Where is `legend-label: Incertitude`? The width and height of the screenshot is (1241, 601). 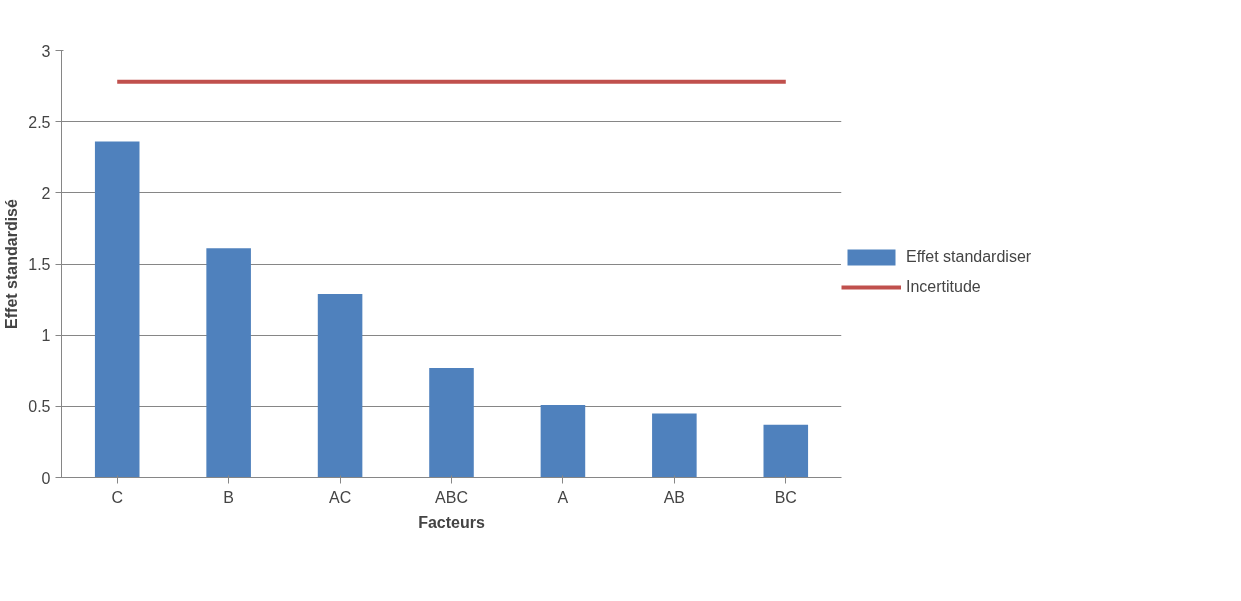
legend-label: Incertitude is located at coordinates (943, 287).